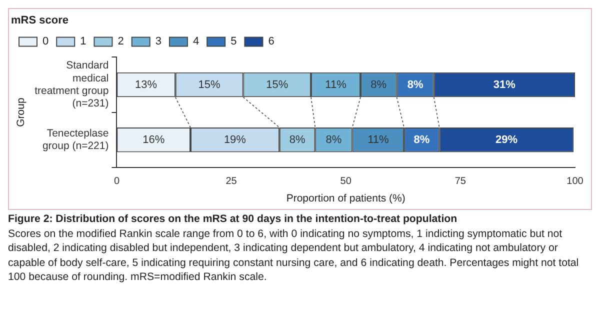 This screenshot has height=332, width=600. What do you see at coordinates (233, 42) in the screenshot?
I see `legend-label: 5` at bounding box center [233, 42].